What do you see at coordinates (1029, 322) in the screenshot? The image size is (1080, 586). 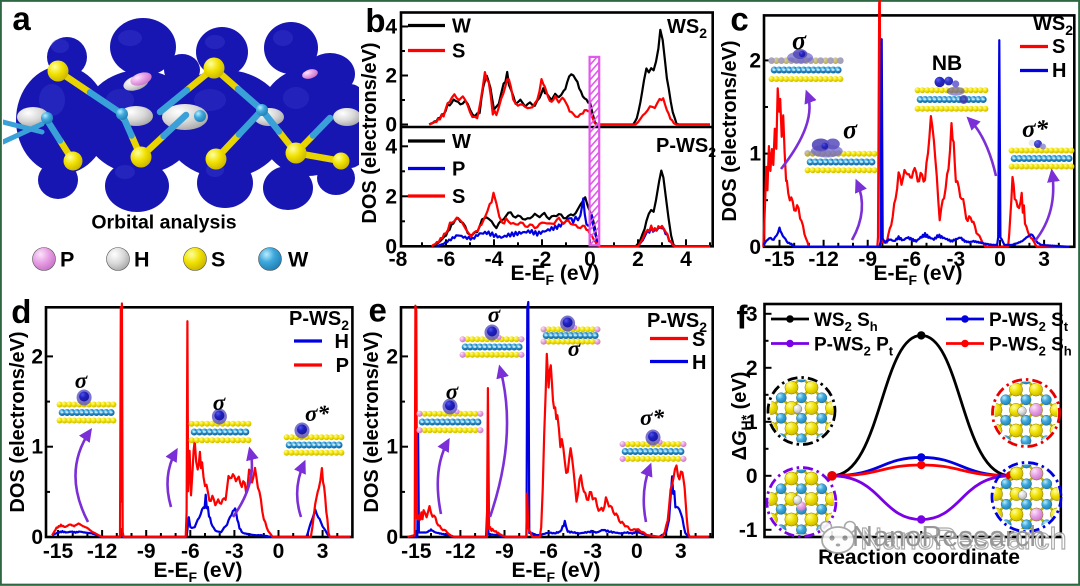 I see `svg-text: P-WS2 St` at bounding box center [1029, 322].